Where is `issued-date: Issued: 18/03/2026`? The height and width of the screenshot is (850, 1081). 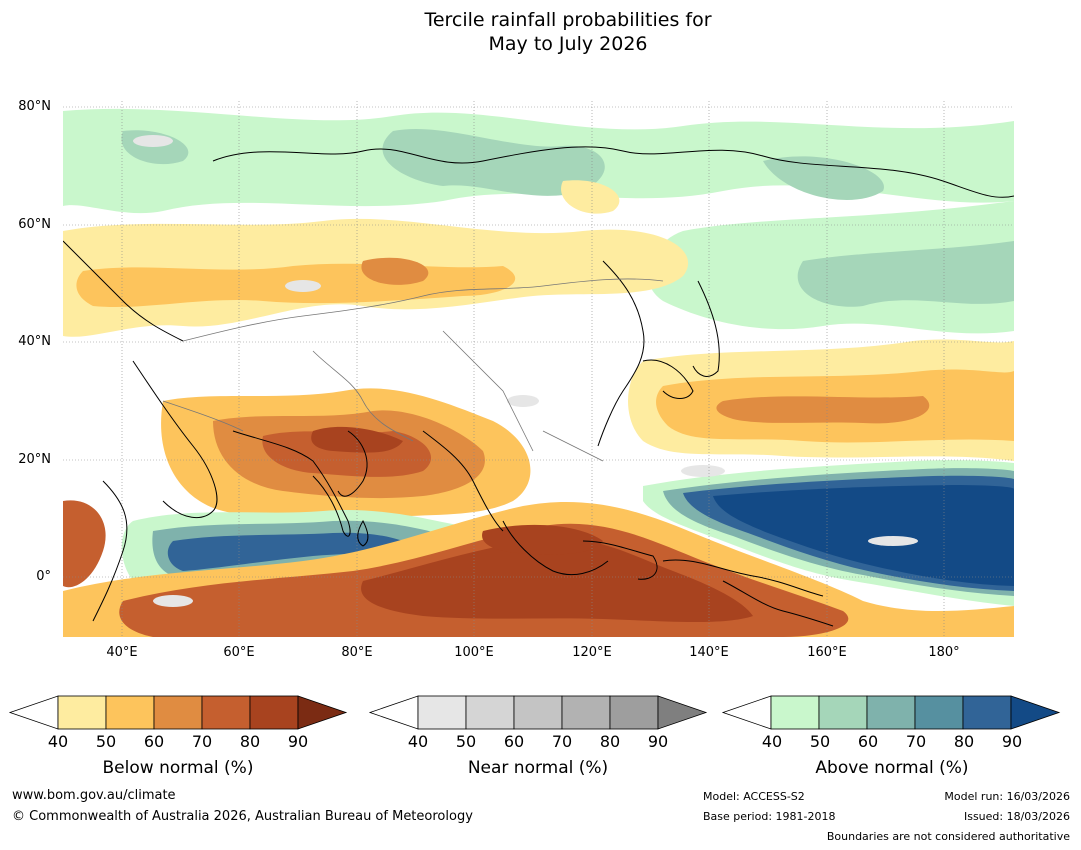
issued-date: Issued: 18/03/2026 is located at coordinates (1016, 816).